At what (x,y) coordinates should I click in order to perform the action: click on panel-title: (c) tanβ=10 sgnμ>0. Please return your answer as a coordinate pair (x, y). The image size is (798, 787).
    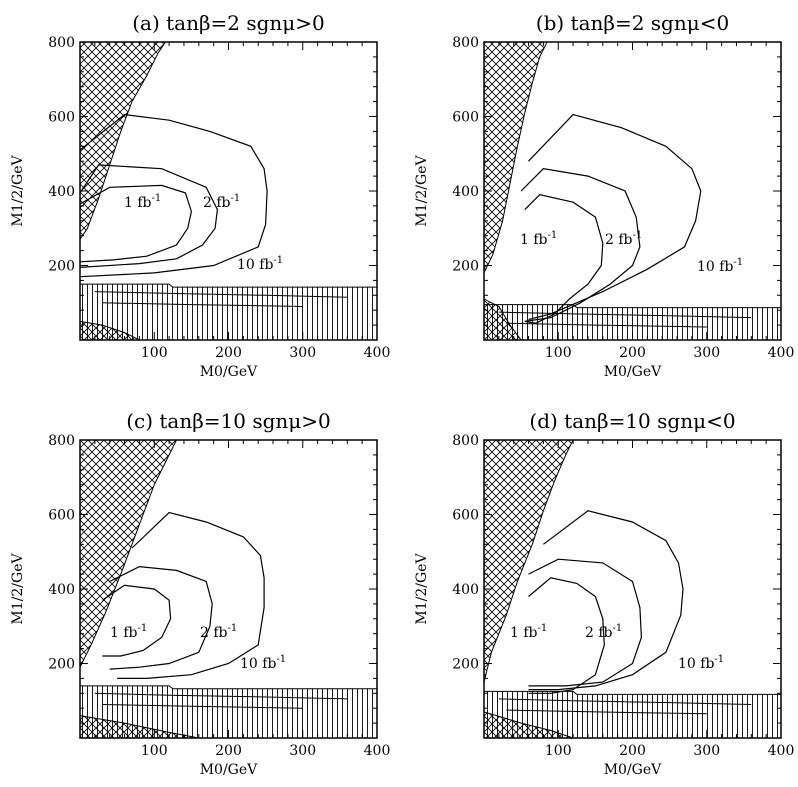
    Looking at the image, I should click on (228, 421).